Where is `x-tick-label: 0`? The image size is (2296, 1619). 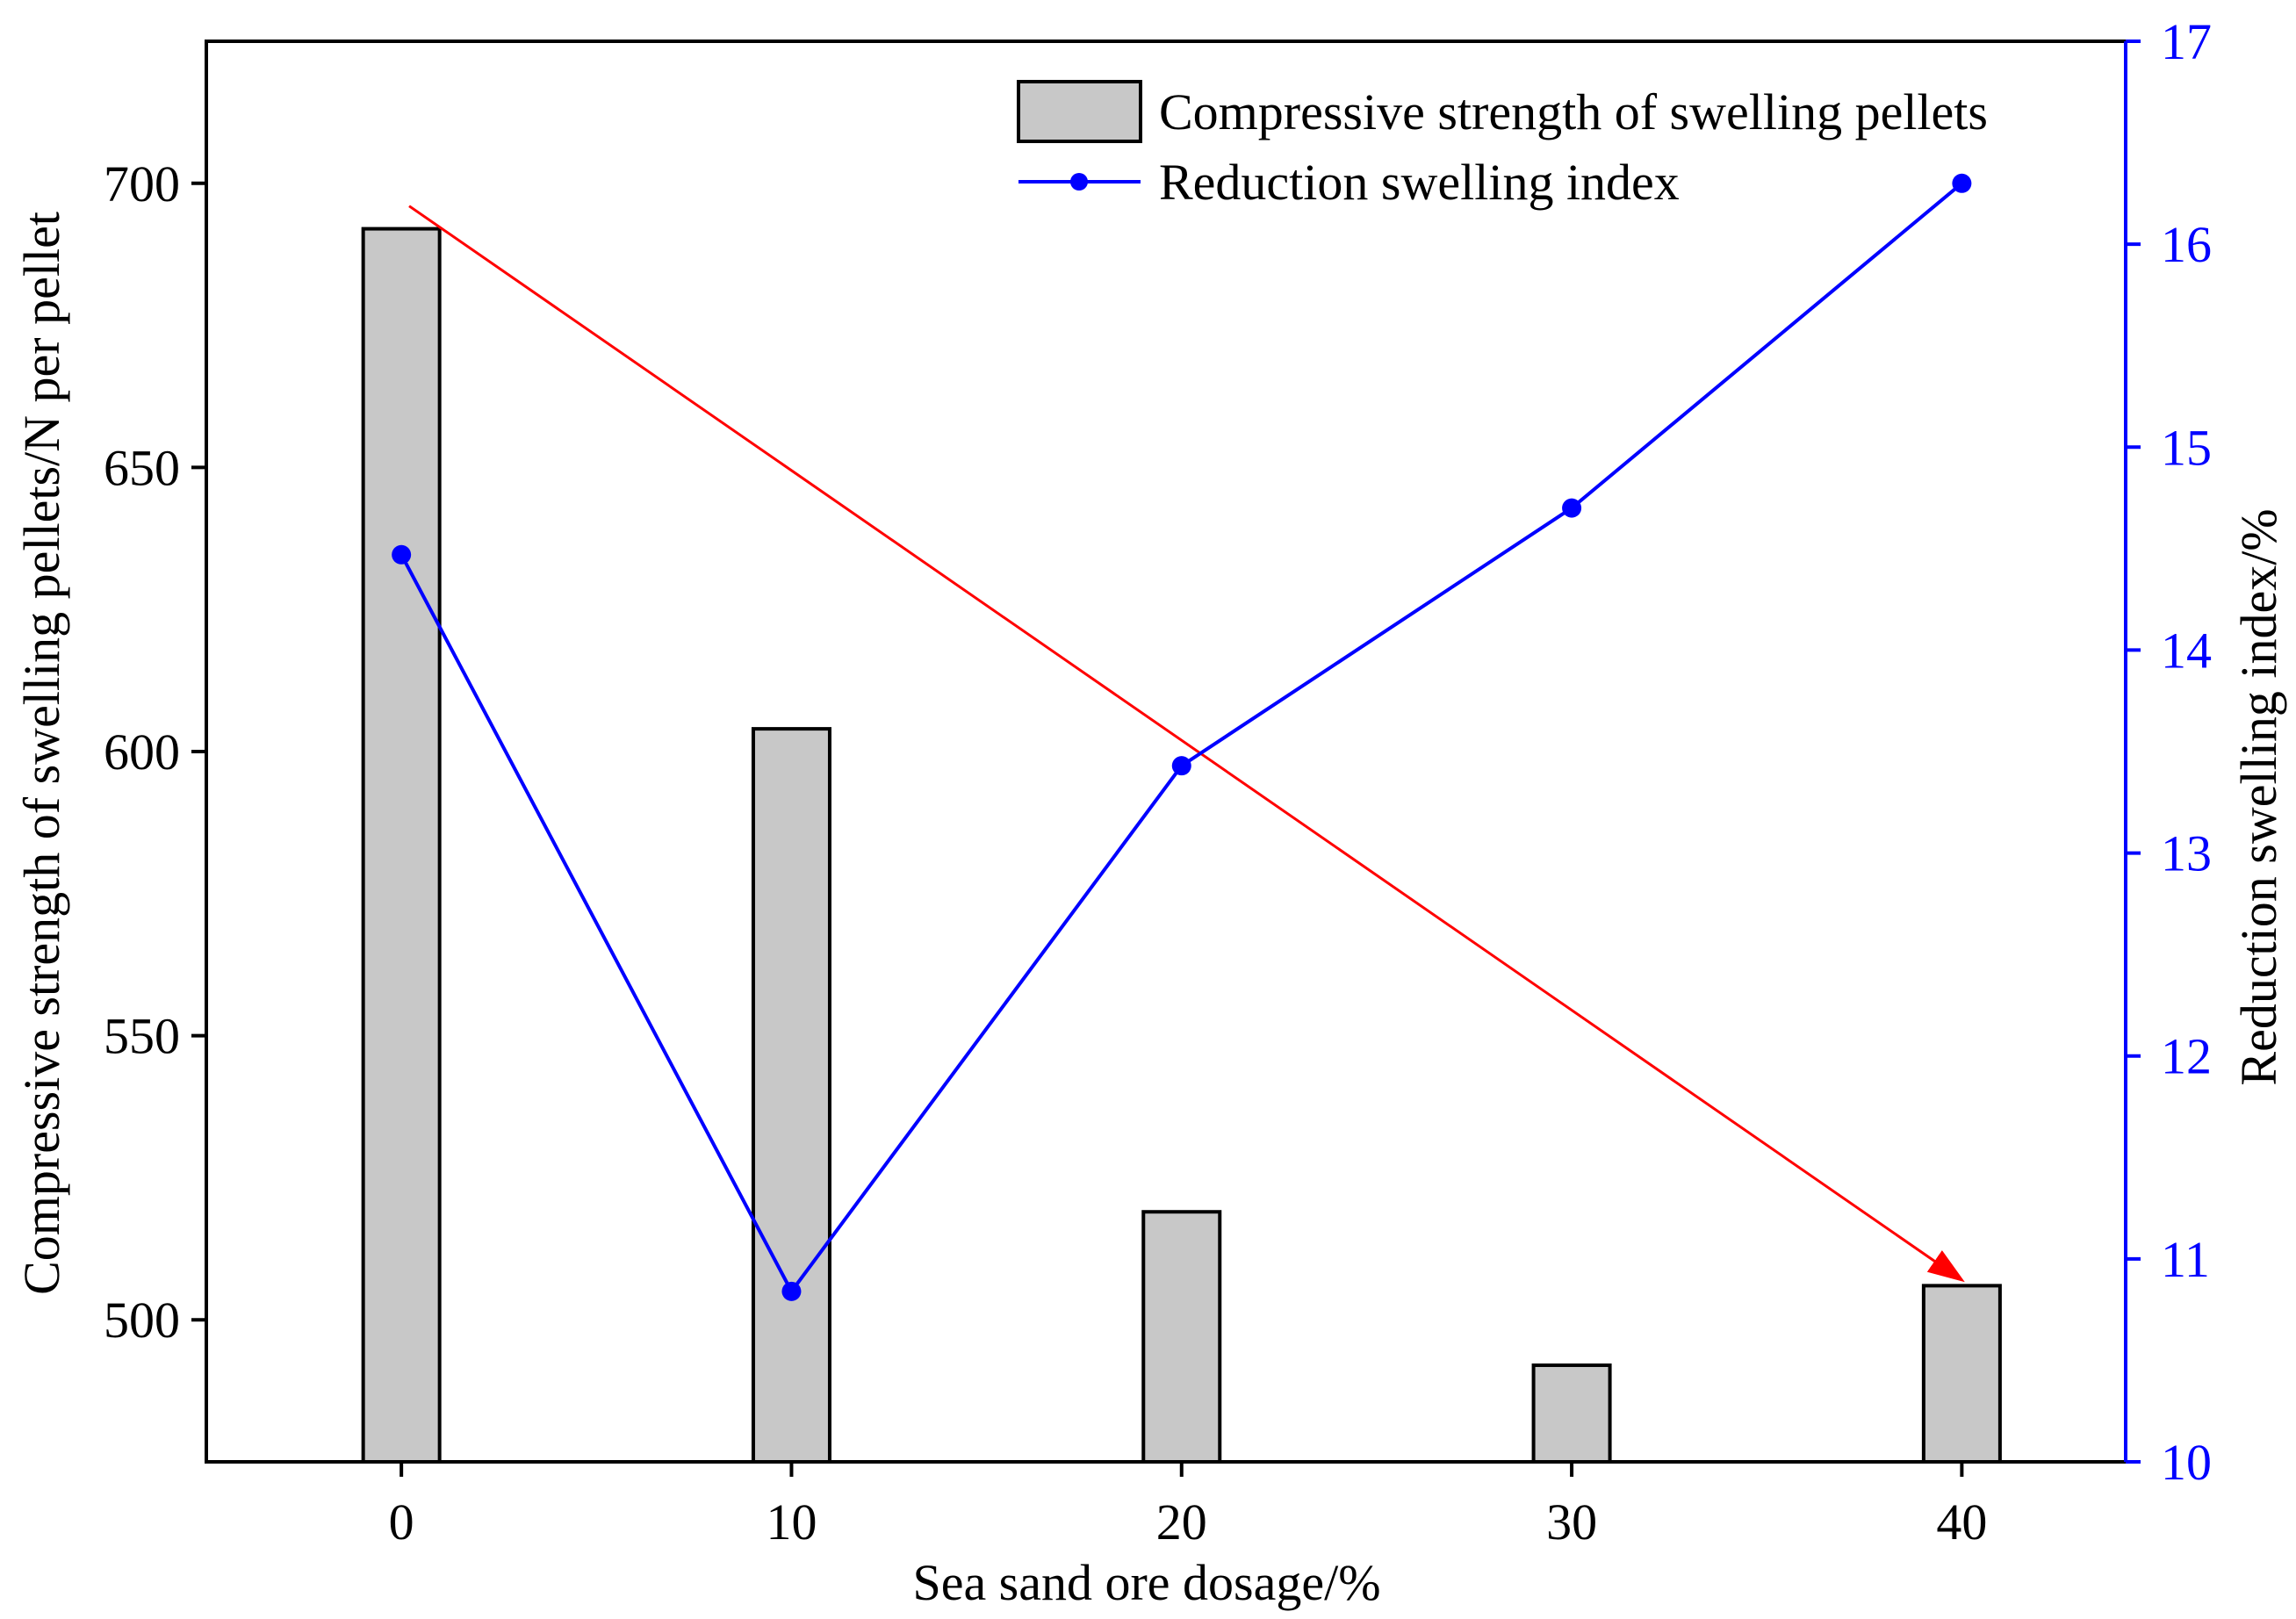 x-tick-label: 0 is located at coordinates (401, 1522).